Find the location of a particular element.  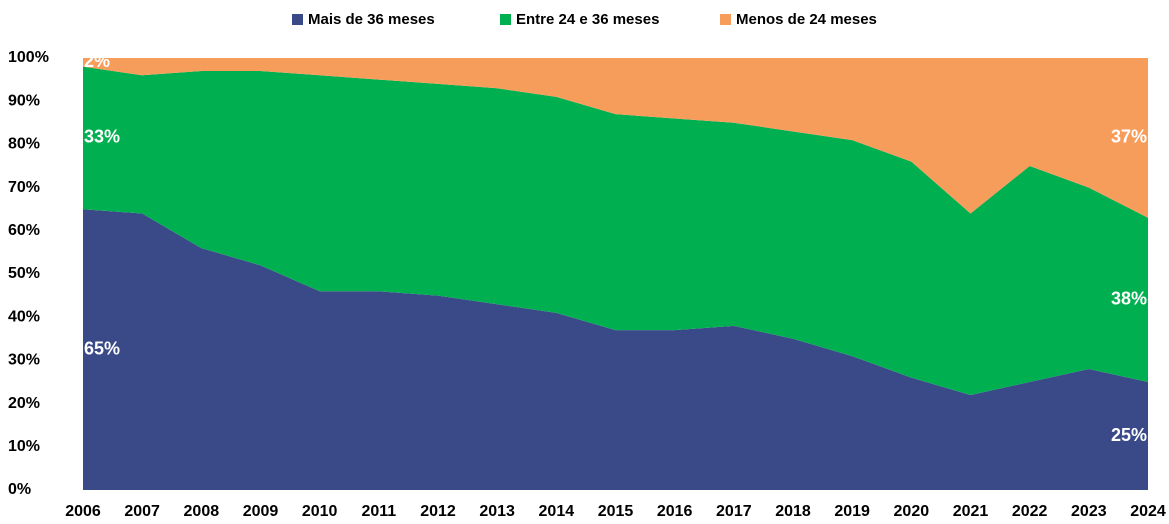

data-label: 33% is located at coordinates (102, 137).